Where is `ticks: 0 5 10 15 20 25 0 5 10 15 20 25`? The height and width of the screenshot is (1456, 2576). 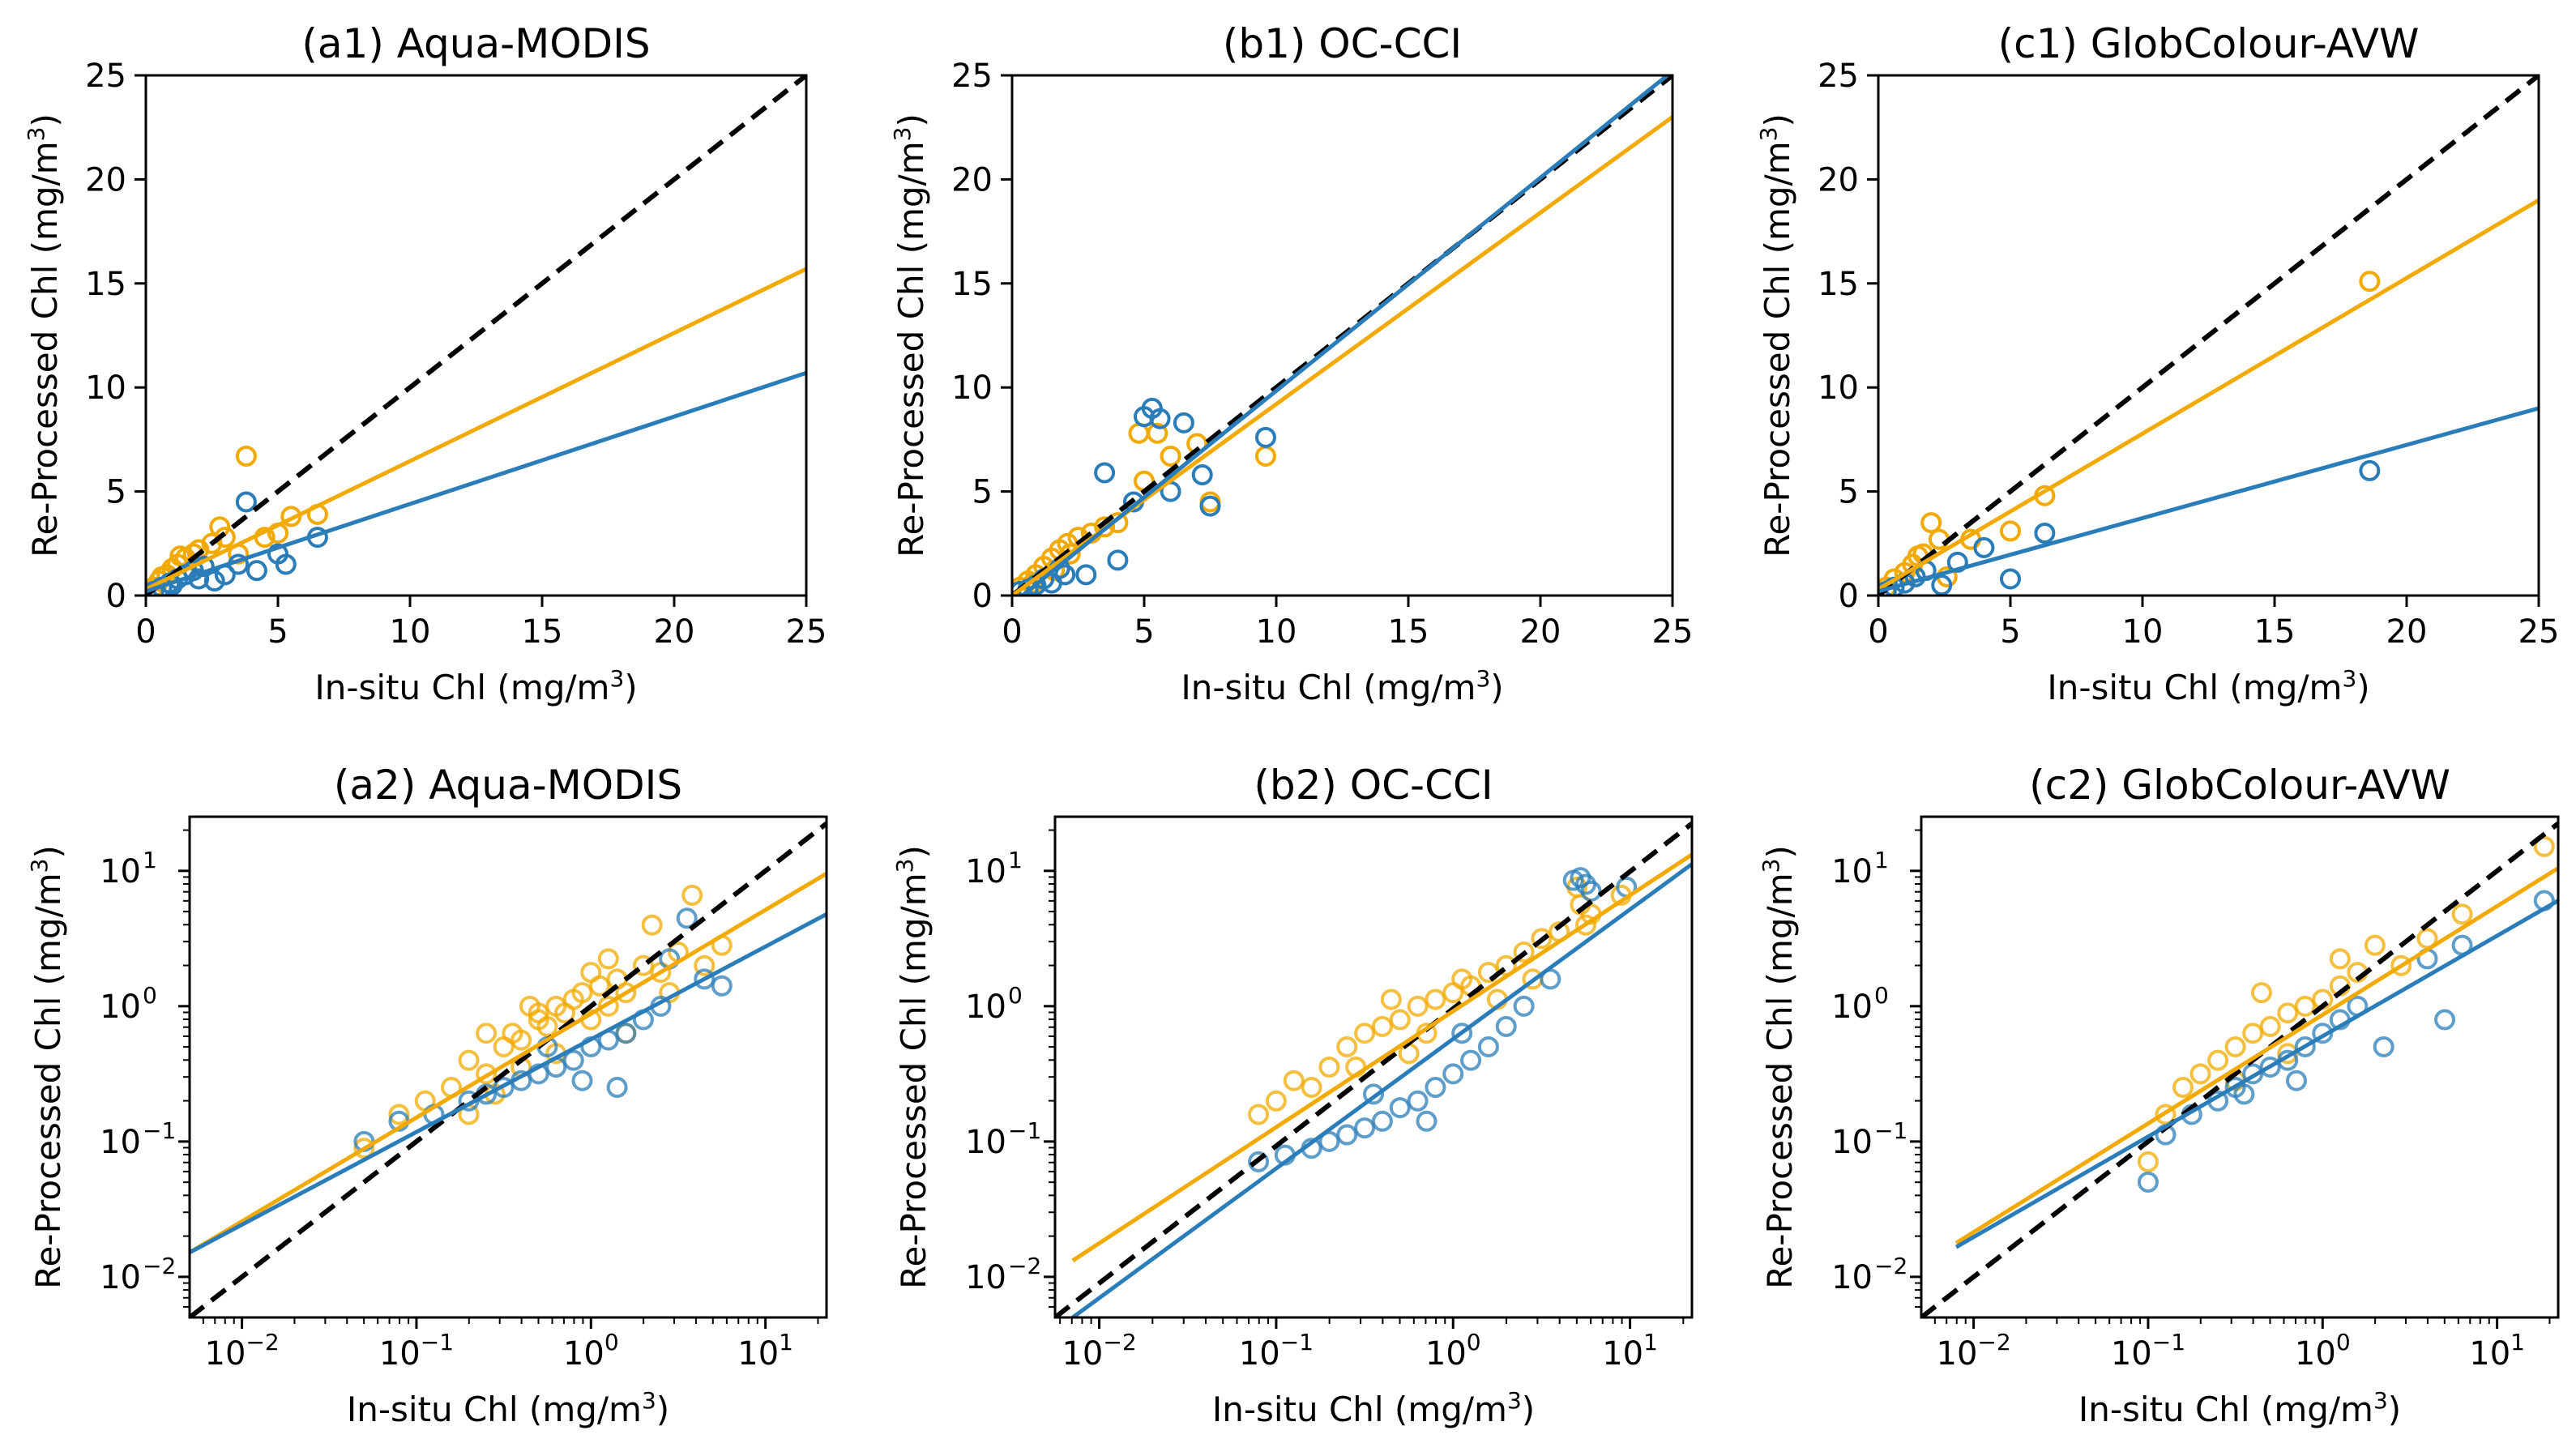 ticks: 0 5 10 15 20 25 0 5 10 15 20 25 is located at coordinates (1322, 355).